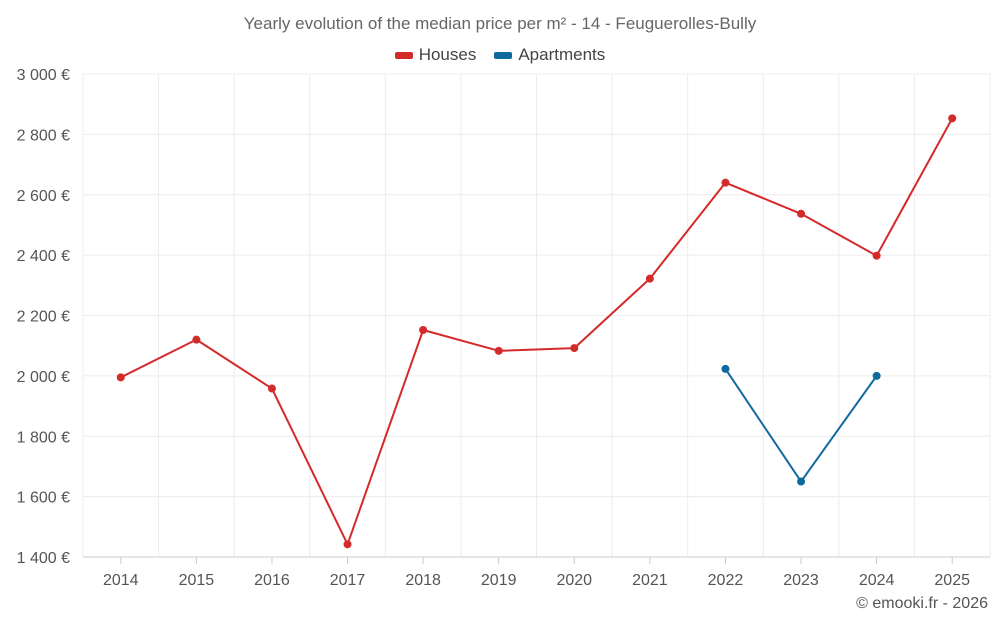 This screenshot has height=625, width=1000. Describe the element at coordinates (877, 580) in the screenshot. I see `x-tick-label: 2024` at that location.